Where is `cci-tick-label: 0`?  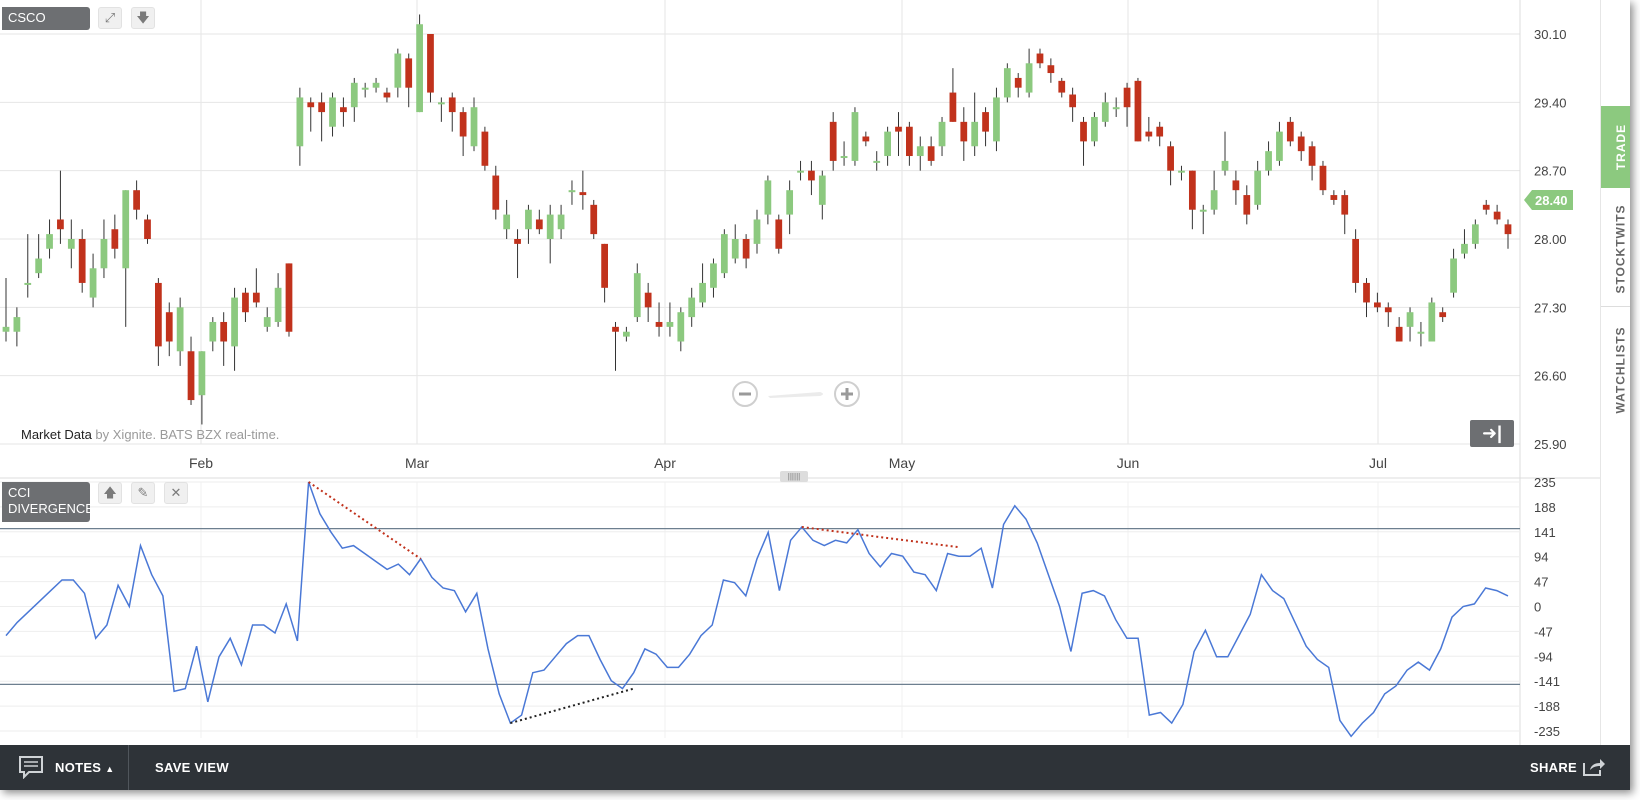
cci-tick-label: 0 is located at coordinates (1537, 607).